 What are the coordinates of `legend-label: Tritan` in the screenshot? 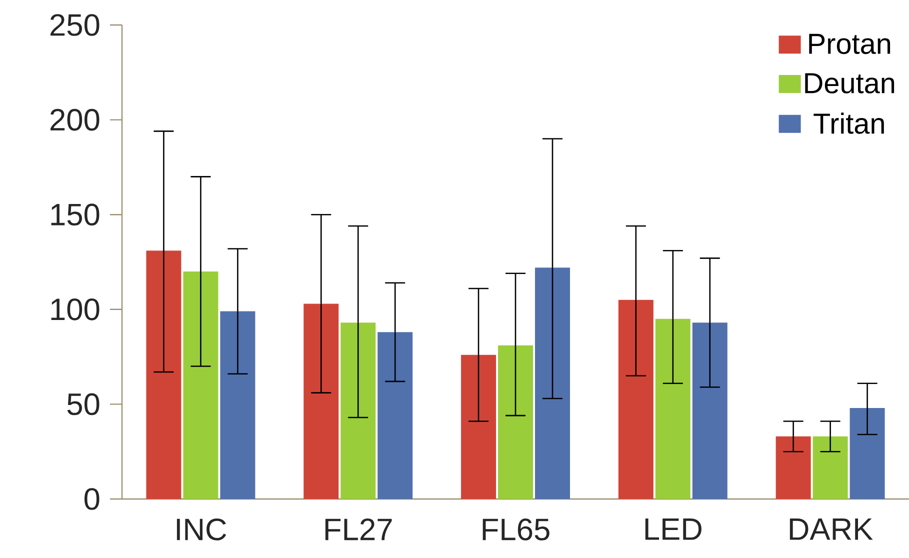 It's located at (849, 123).